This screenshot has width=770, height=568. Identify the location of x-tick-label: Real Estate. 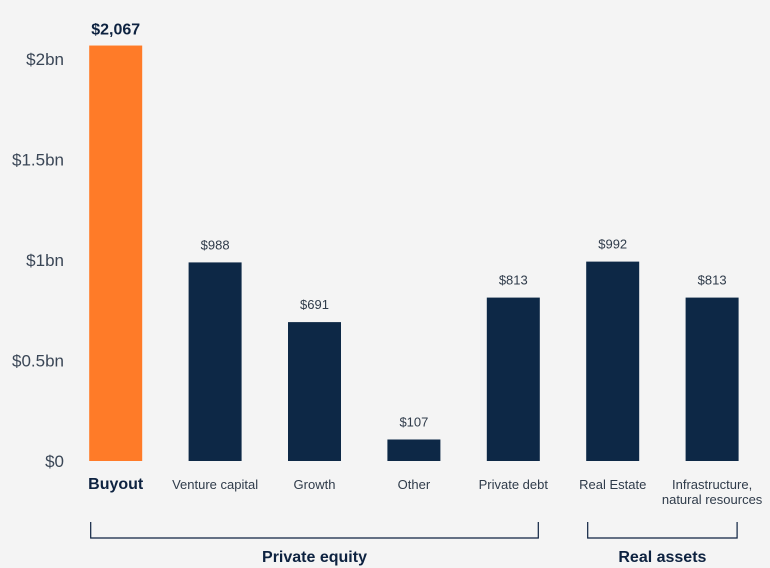
(612, 484).